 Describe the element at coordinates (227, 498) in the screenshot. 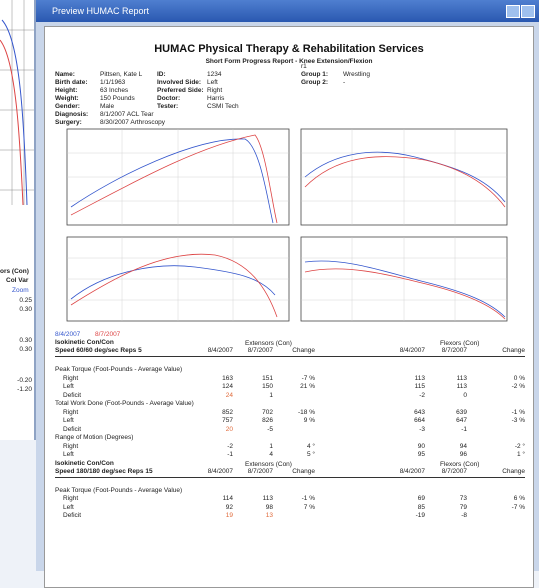

I see `cell: 114` at that location.